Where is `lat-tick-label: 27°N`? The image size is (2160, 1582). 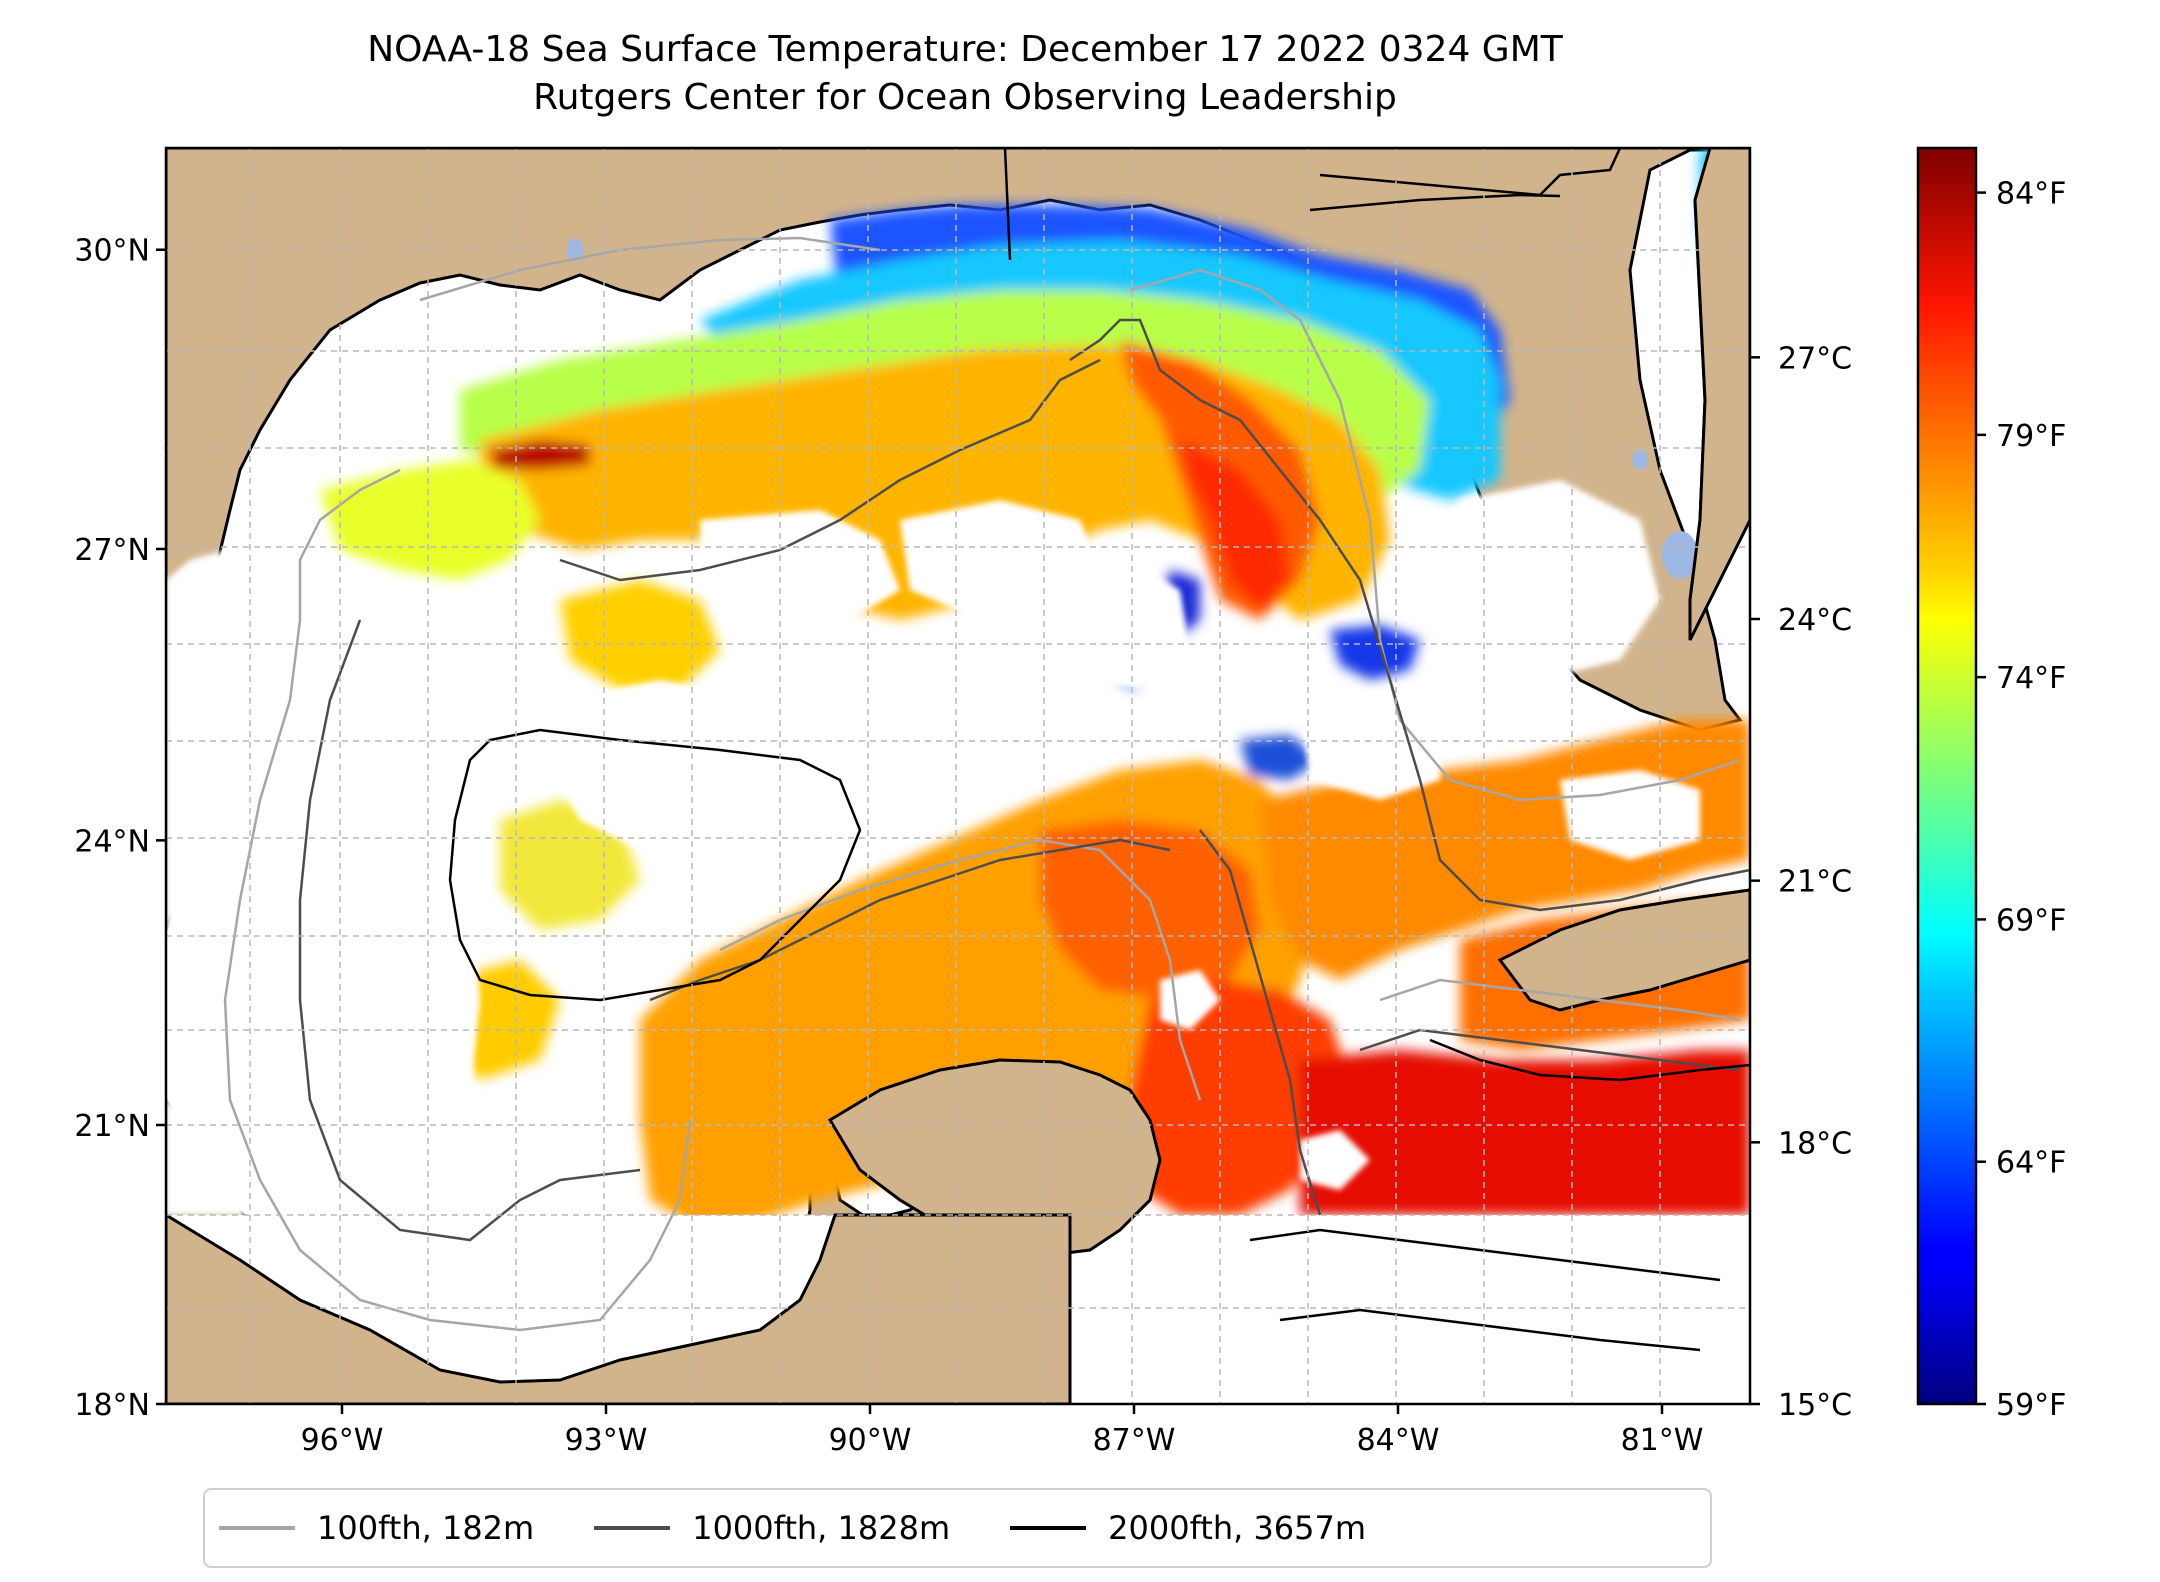
lat-tick-label: 27°N is located at coordinates (112, 550).